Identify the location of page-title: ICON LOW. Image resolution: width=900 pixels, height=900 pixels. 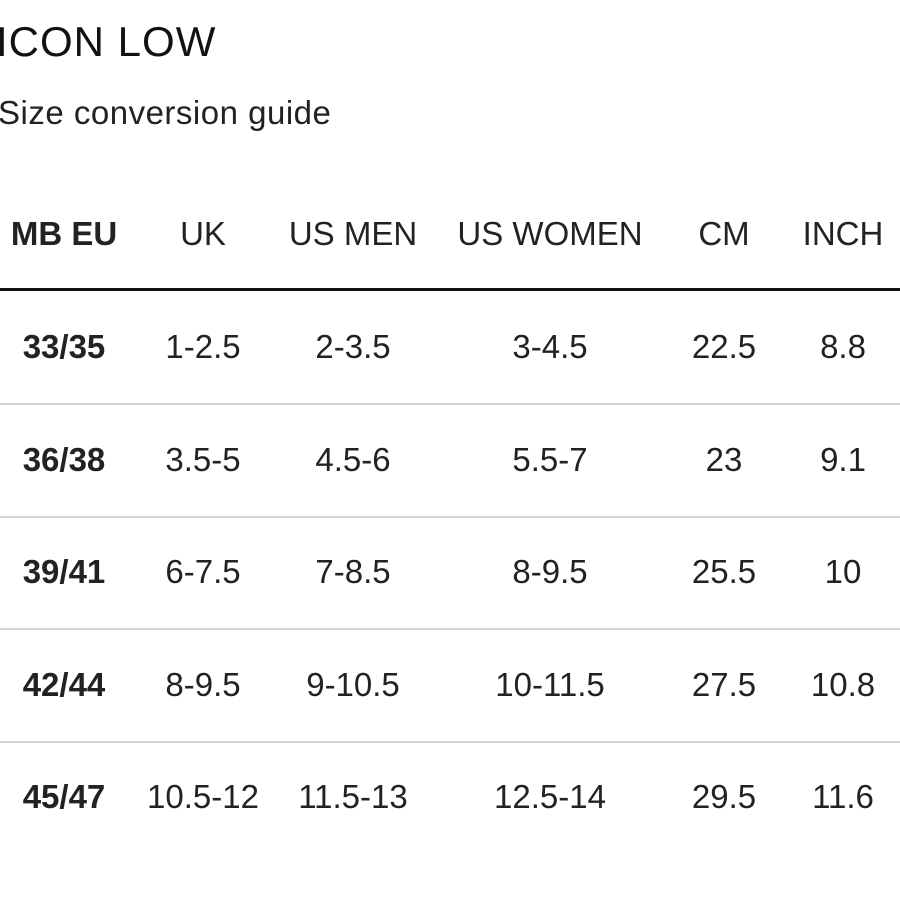
(108, 41).